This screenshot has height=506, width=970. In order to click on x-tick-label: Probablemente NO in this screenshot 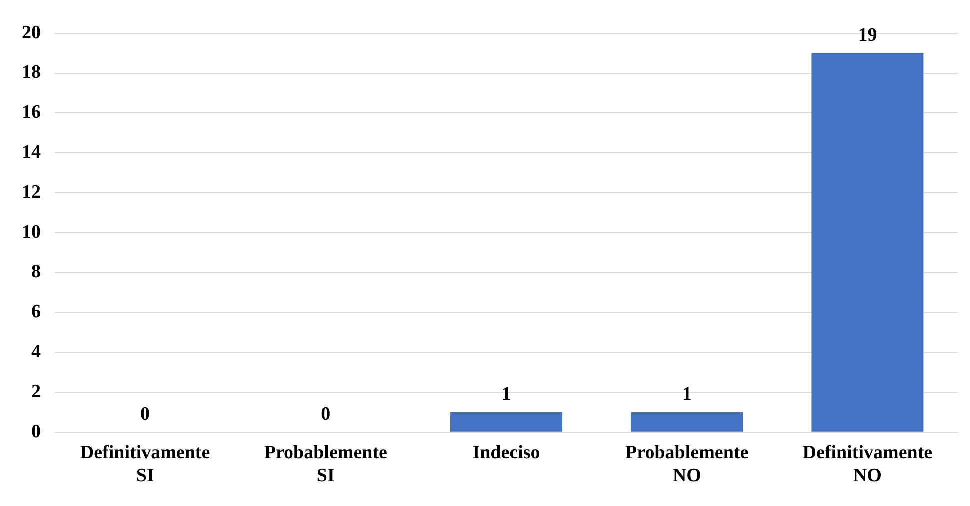, I will do `click(687, 464)`.